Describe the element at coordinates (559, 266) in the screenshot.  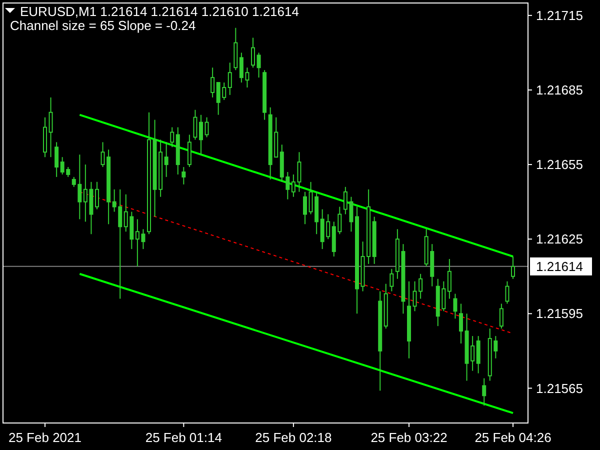
I see `ref-line-label: 1.21614` at that location.